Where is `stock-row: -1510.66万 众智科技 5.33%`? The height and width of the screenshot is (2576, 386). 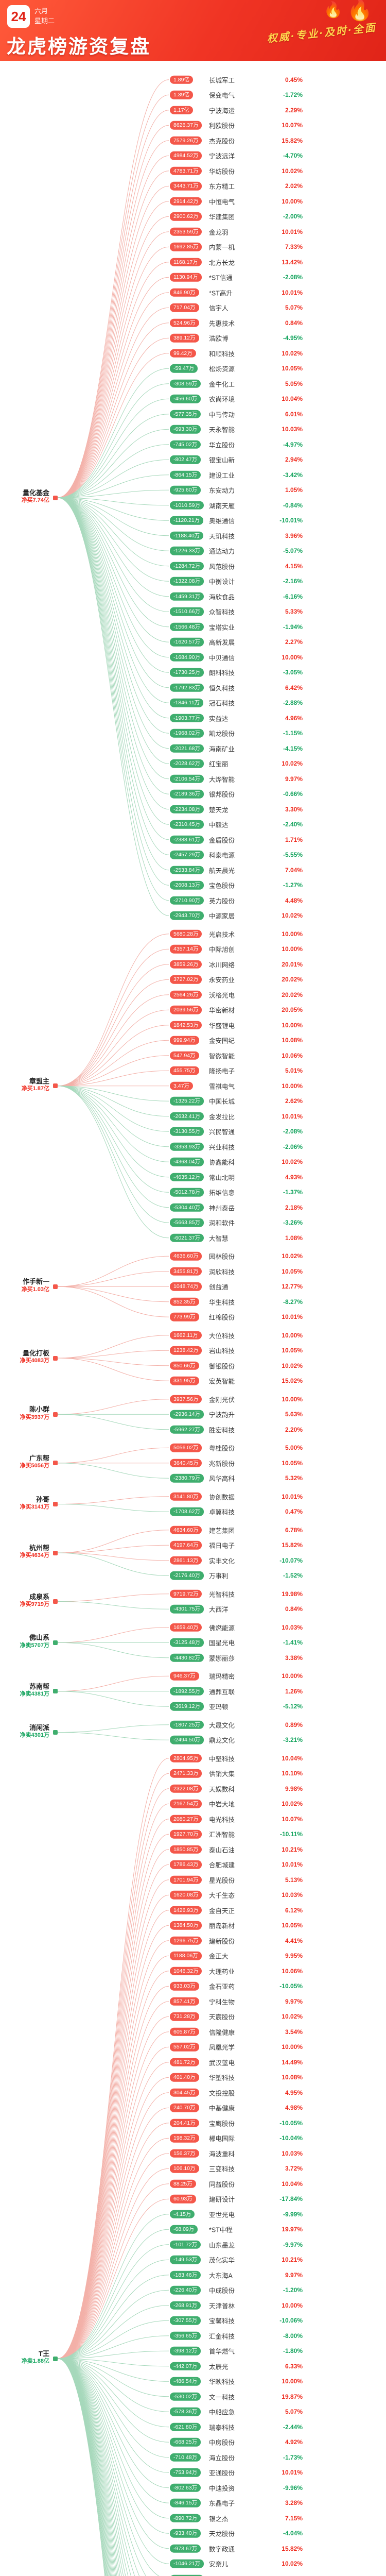 stock-row: -1510.66万 众智科技 5.33% is located at coordinates (193, 612).